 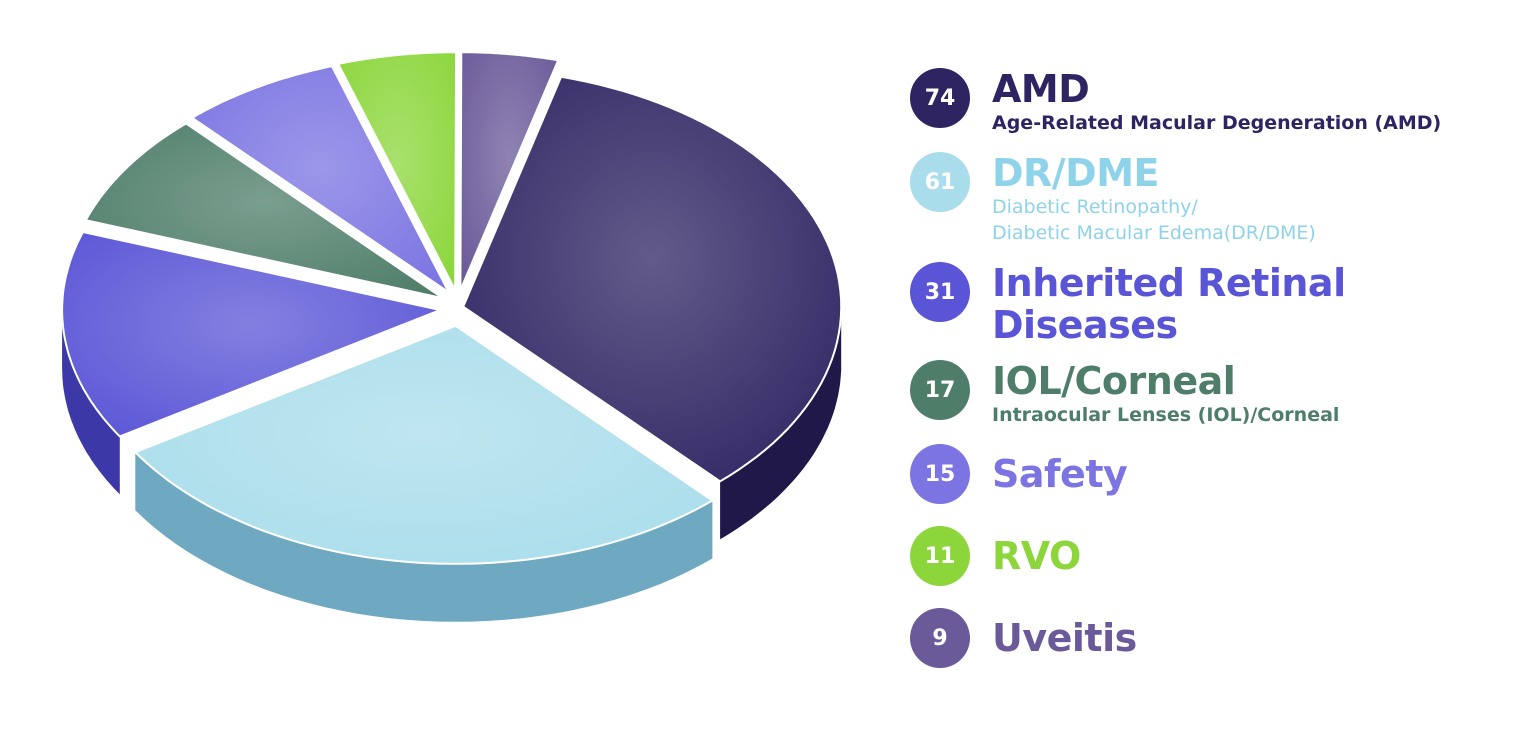 What do you see at coordinates (940, 556) in the screenshot?
I see `badge-rvo: 11` at bounding box center [940, 556].